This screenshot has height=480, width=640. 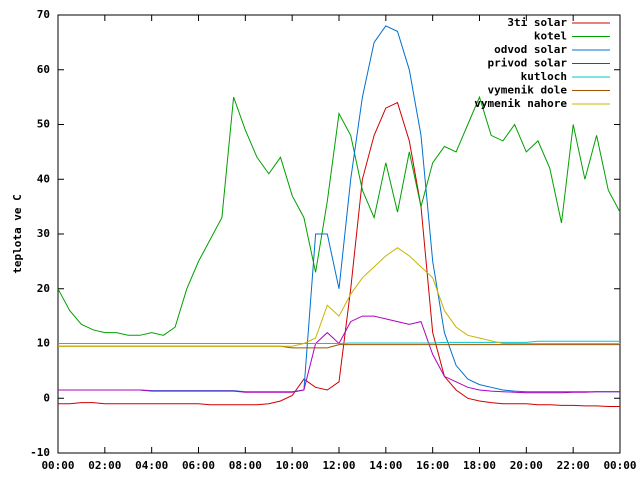 I want to click on x-tick-label: 08:00, so click(x=245, y=465).